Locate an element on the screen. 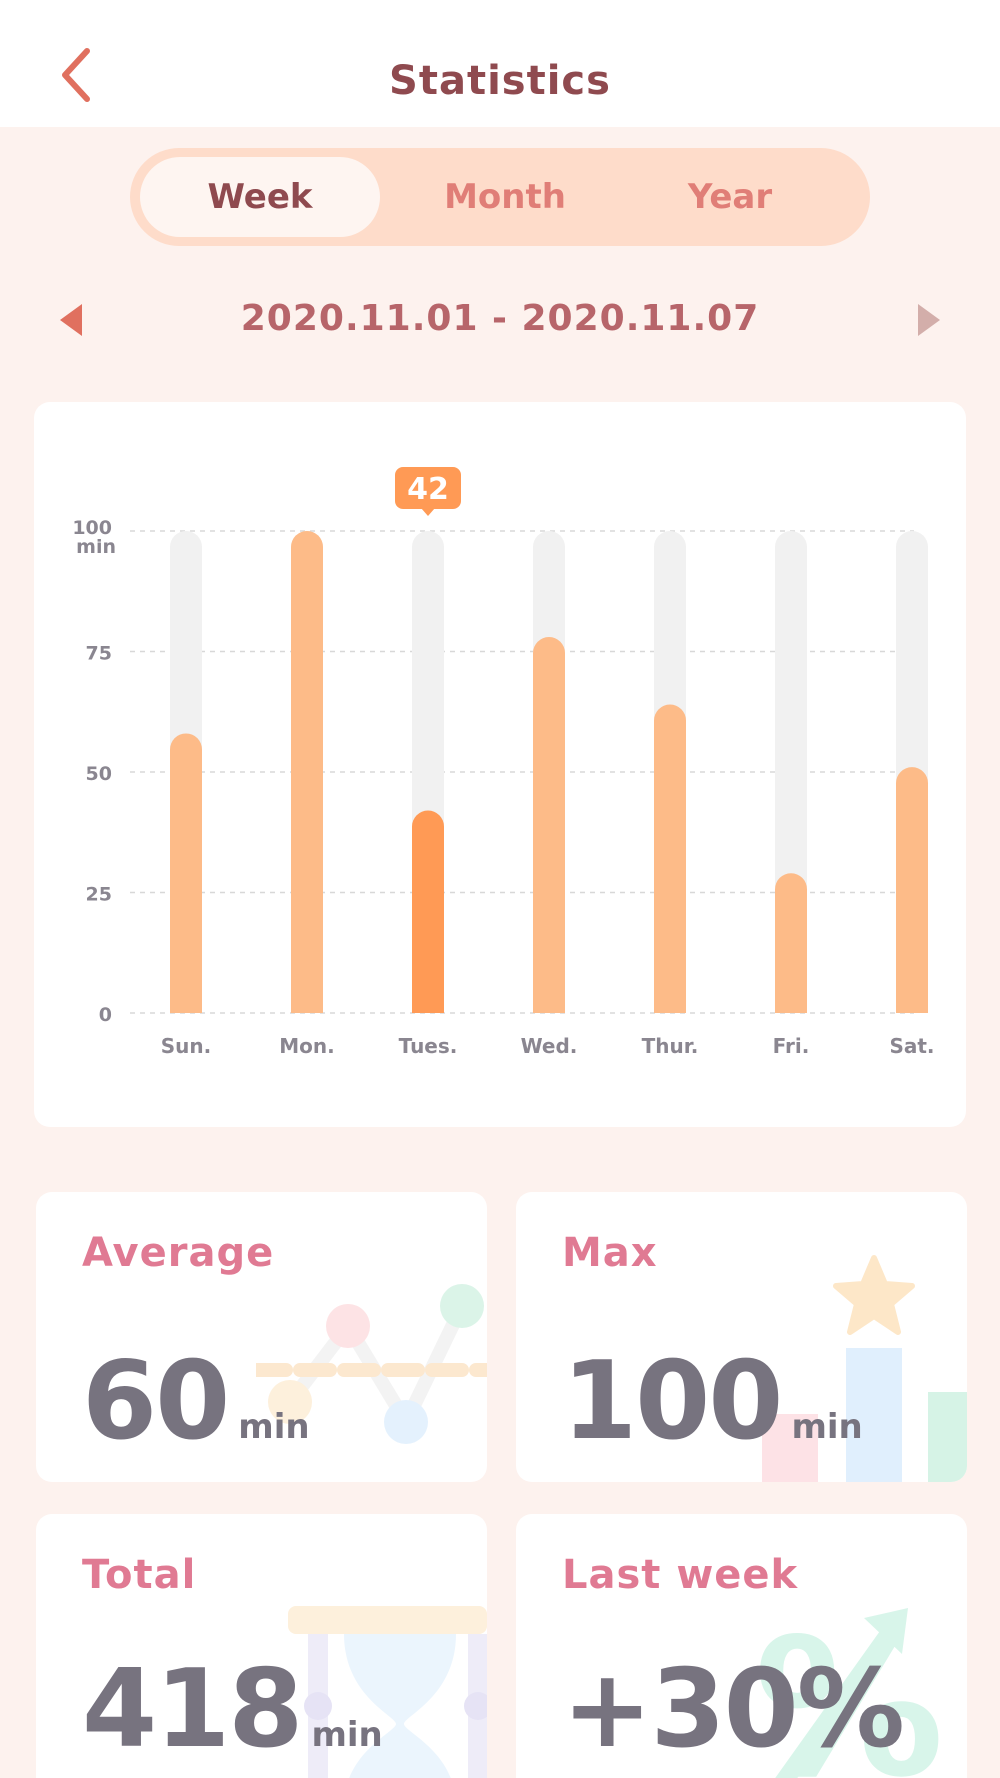 This screenshot has width=1000, height=1778. header-bar: Statistics is located at coordinates (500, 63).